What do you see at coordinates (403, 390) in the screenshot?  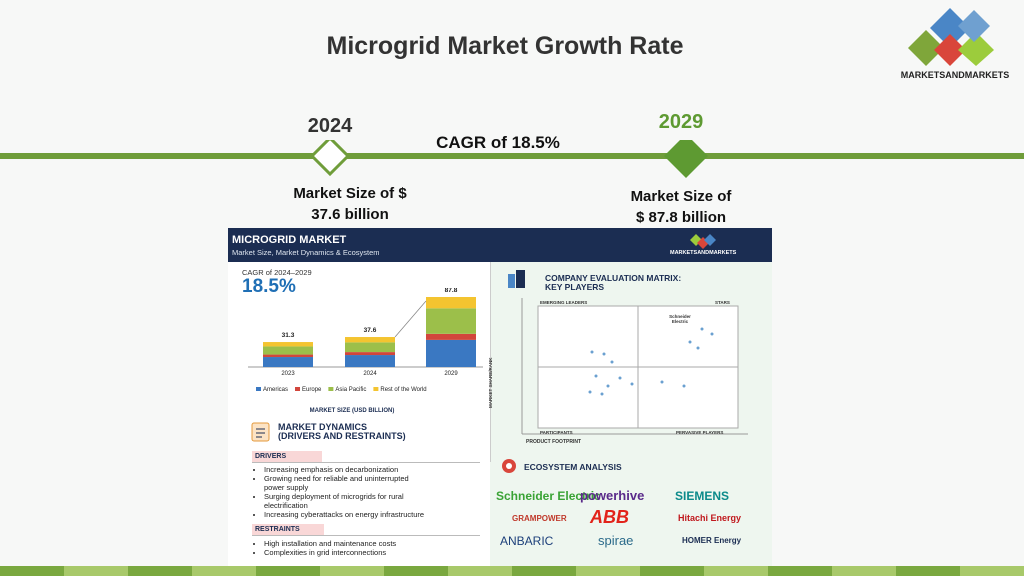 I see `legend-label: Rest of the World` at bounding box center [403, 390].